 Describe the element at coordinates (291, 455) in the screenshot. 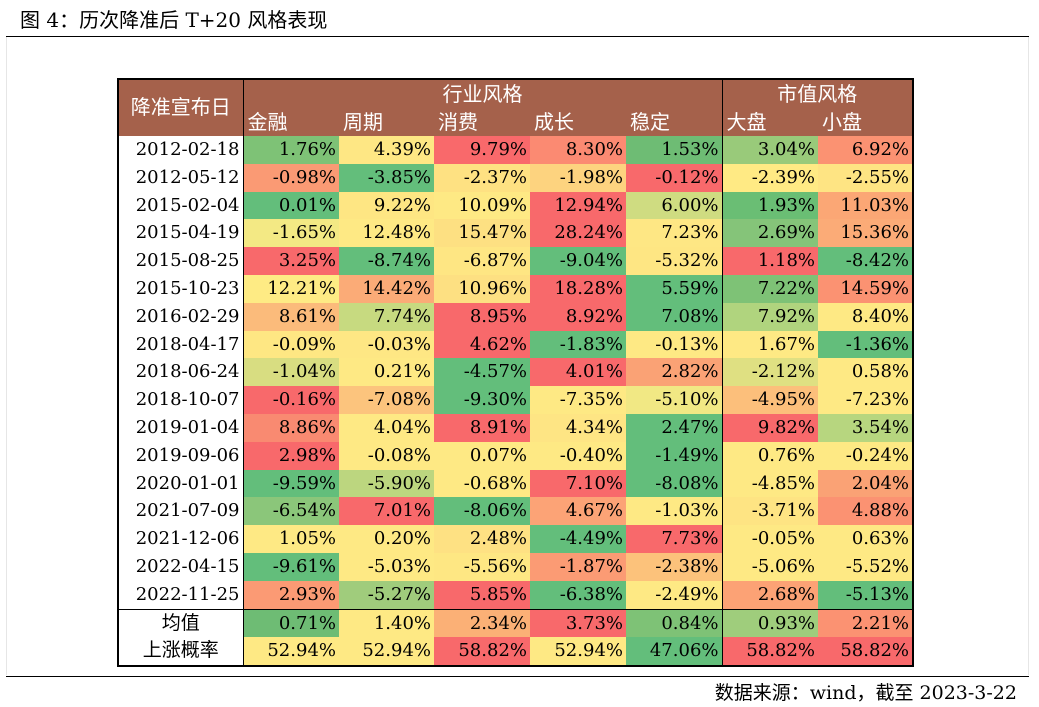

I see `value-cell: 2.98%` at that location.